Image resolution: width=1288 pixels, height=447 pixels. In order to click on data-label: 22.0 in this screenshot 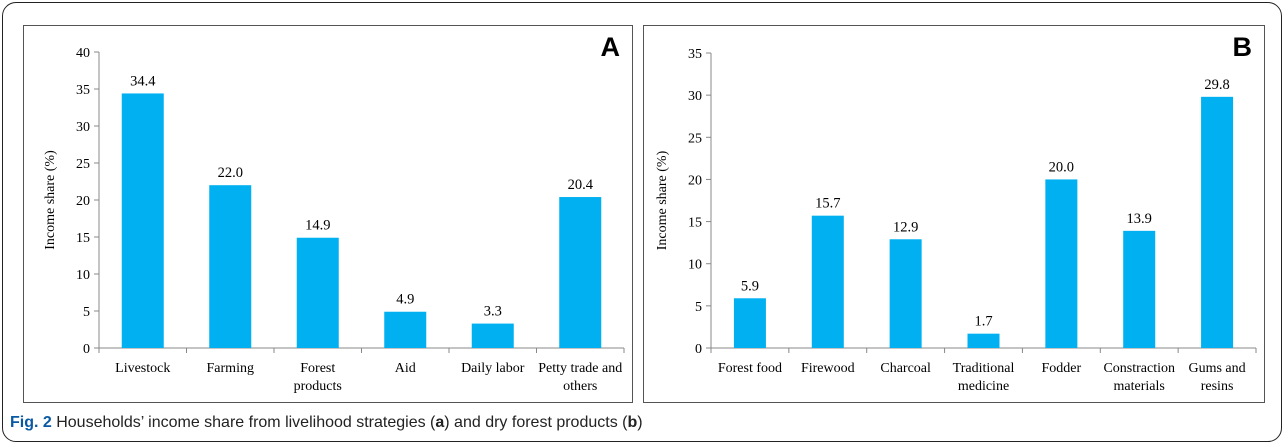, I will do `click(230, 173)`.